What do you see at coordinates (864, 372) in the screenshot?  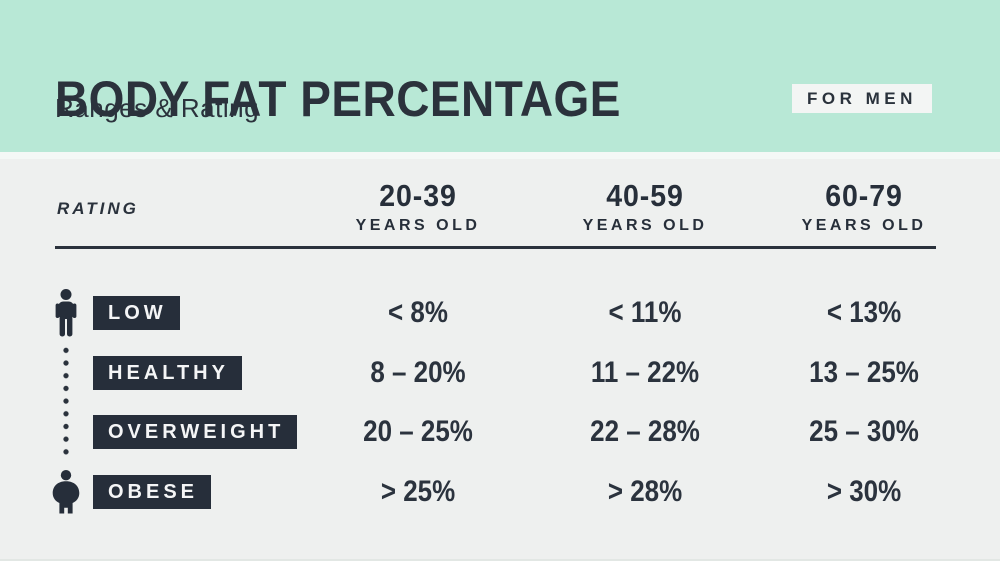 I see `value-healthy-60-79: 13 – 25%` at bounding box center [864, 372].